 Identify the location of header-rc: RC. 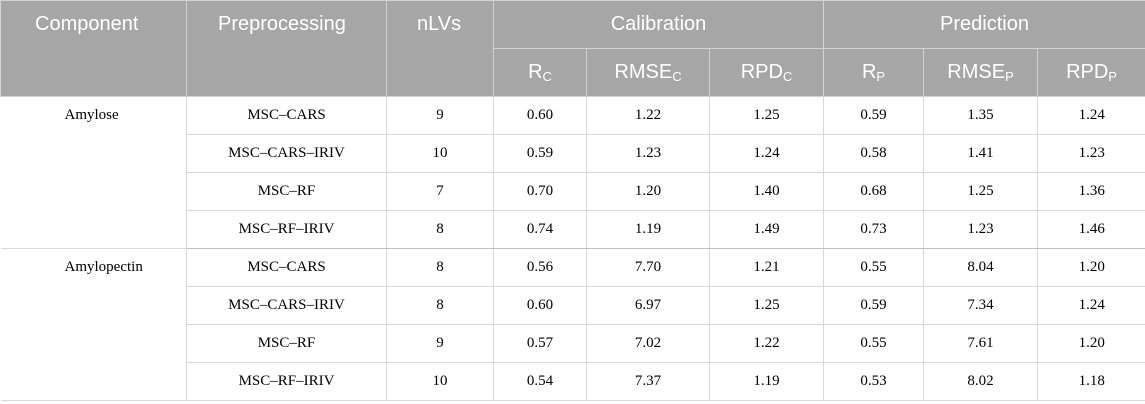
(540, 72).